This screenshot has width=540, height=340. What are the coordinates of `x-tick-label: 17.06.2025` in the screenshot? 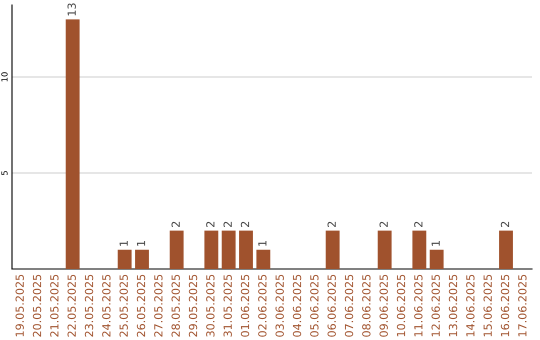 It's located at (522, 305).